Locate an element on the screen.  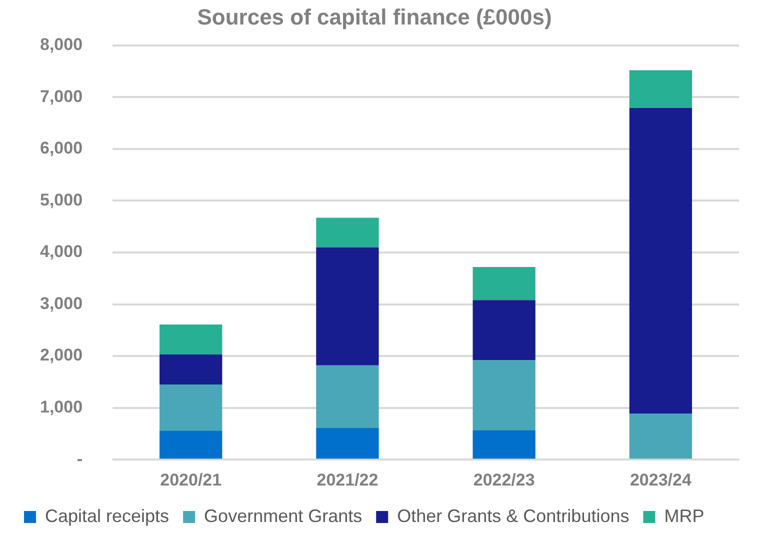
x-tick-label: 2023/24 is located at coordinates (661, 480).